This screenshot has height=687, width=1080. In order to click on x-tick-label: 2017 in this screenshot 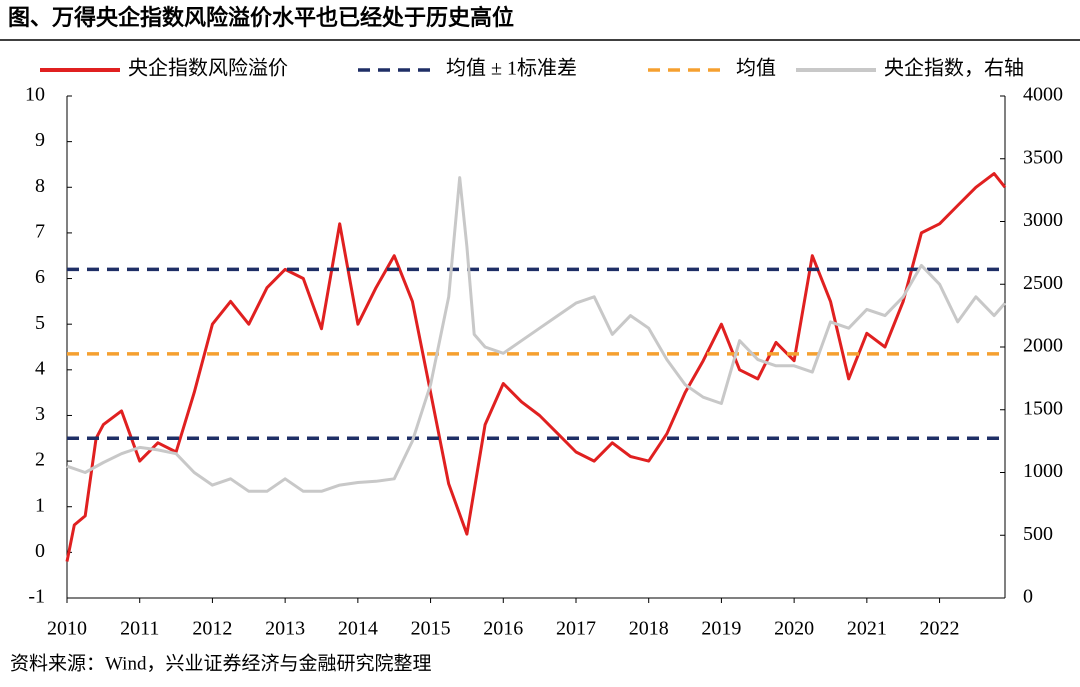, I will do `click(576, 629)`.